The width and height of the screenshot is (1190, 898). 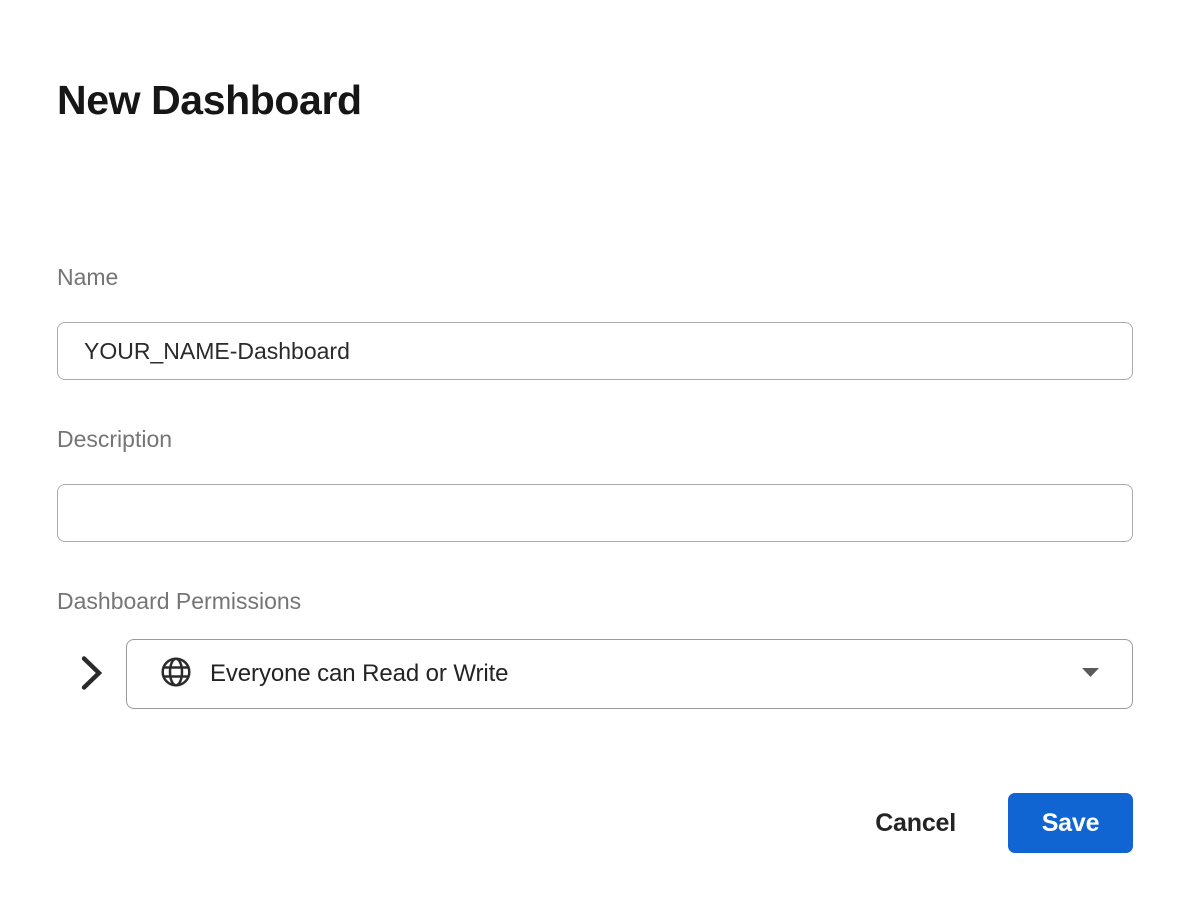 I want to click on permissions-selected-option: Everyone can Read or Write, so click(x=359, y=673).